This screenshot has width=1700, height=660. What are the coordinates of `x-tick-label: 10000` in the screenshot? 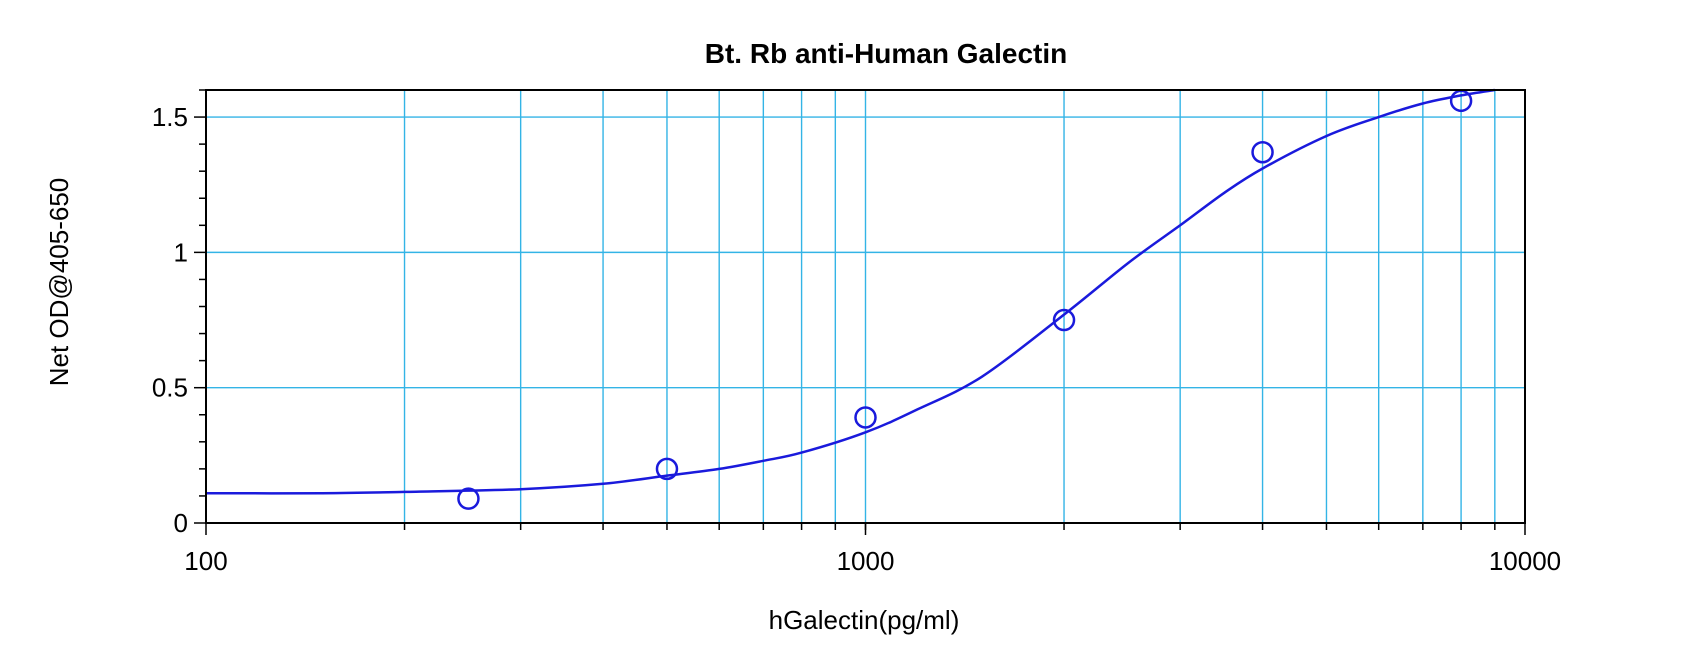 It's located at (1525, 561).